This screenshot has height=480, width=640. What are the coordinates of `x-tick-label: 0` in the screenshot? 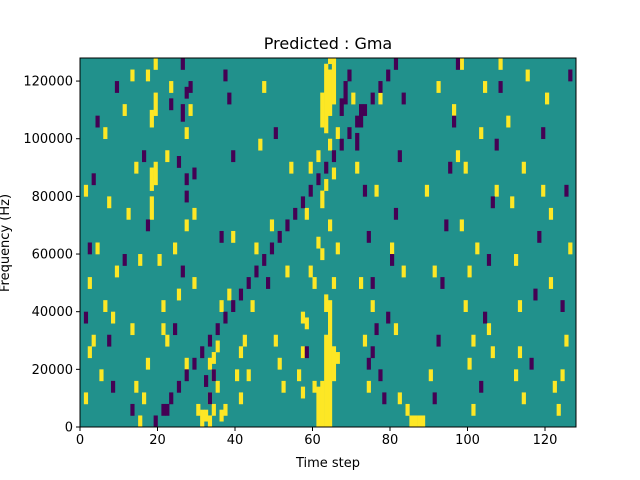 It's located at (80, 440).